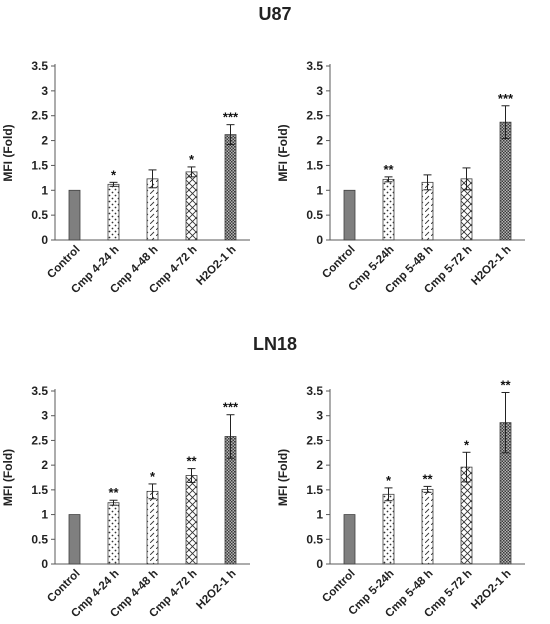 The width and height of the screenshot is (550, 624). What do you see at coordinates (274, 344) in the screenshot?
I see `section-title-ln18: LN18` at bounding box center [274, 344].